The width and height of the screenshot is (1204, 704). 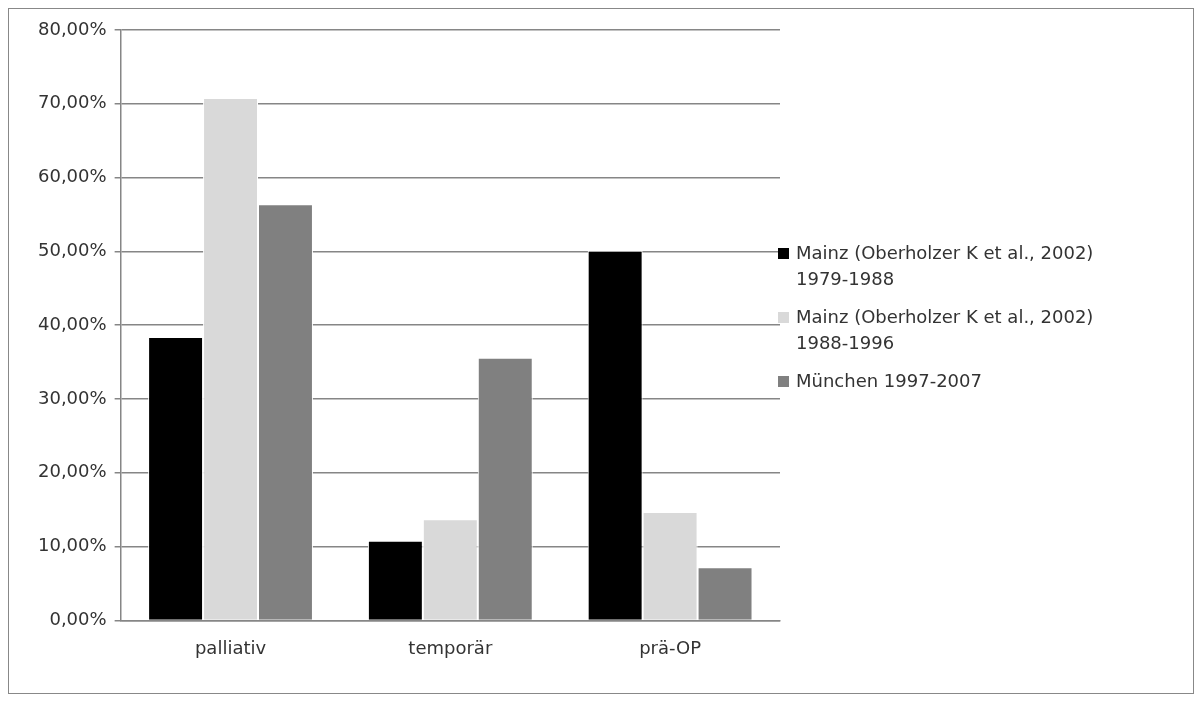 What do you see at coordinates (945, 266) in the screenshot?
I see `legend-label: Mainz (Oberholzer K et al., 2002) 1979-1988` at bounding box center [945, 266].